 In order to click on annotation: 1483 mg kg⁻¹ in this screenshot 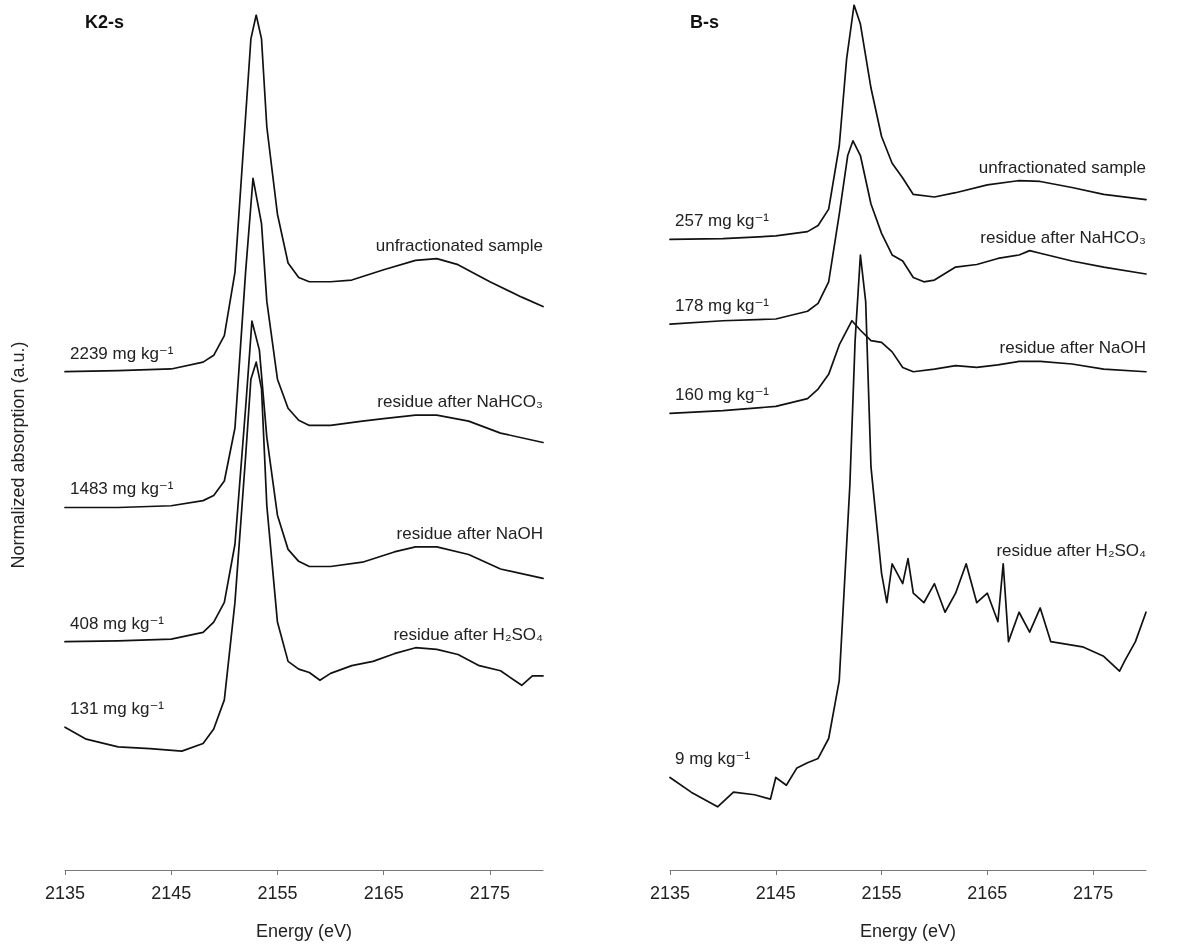, I will do `click(122, 489)`.